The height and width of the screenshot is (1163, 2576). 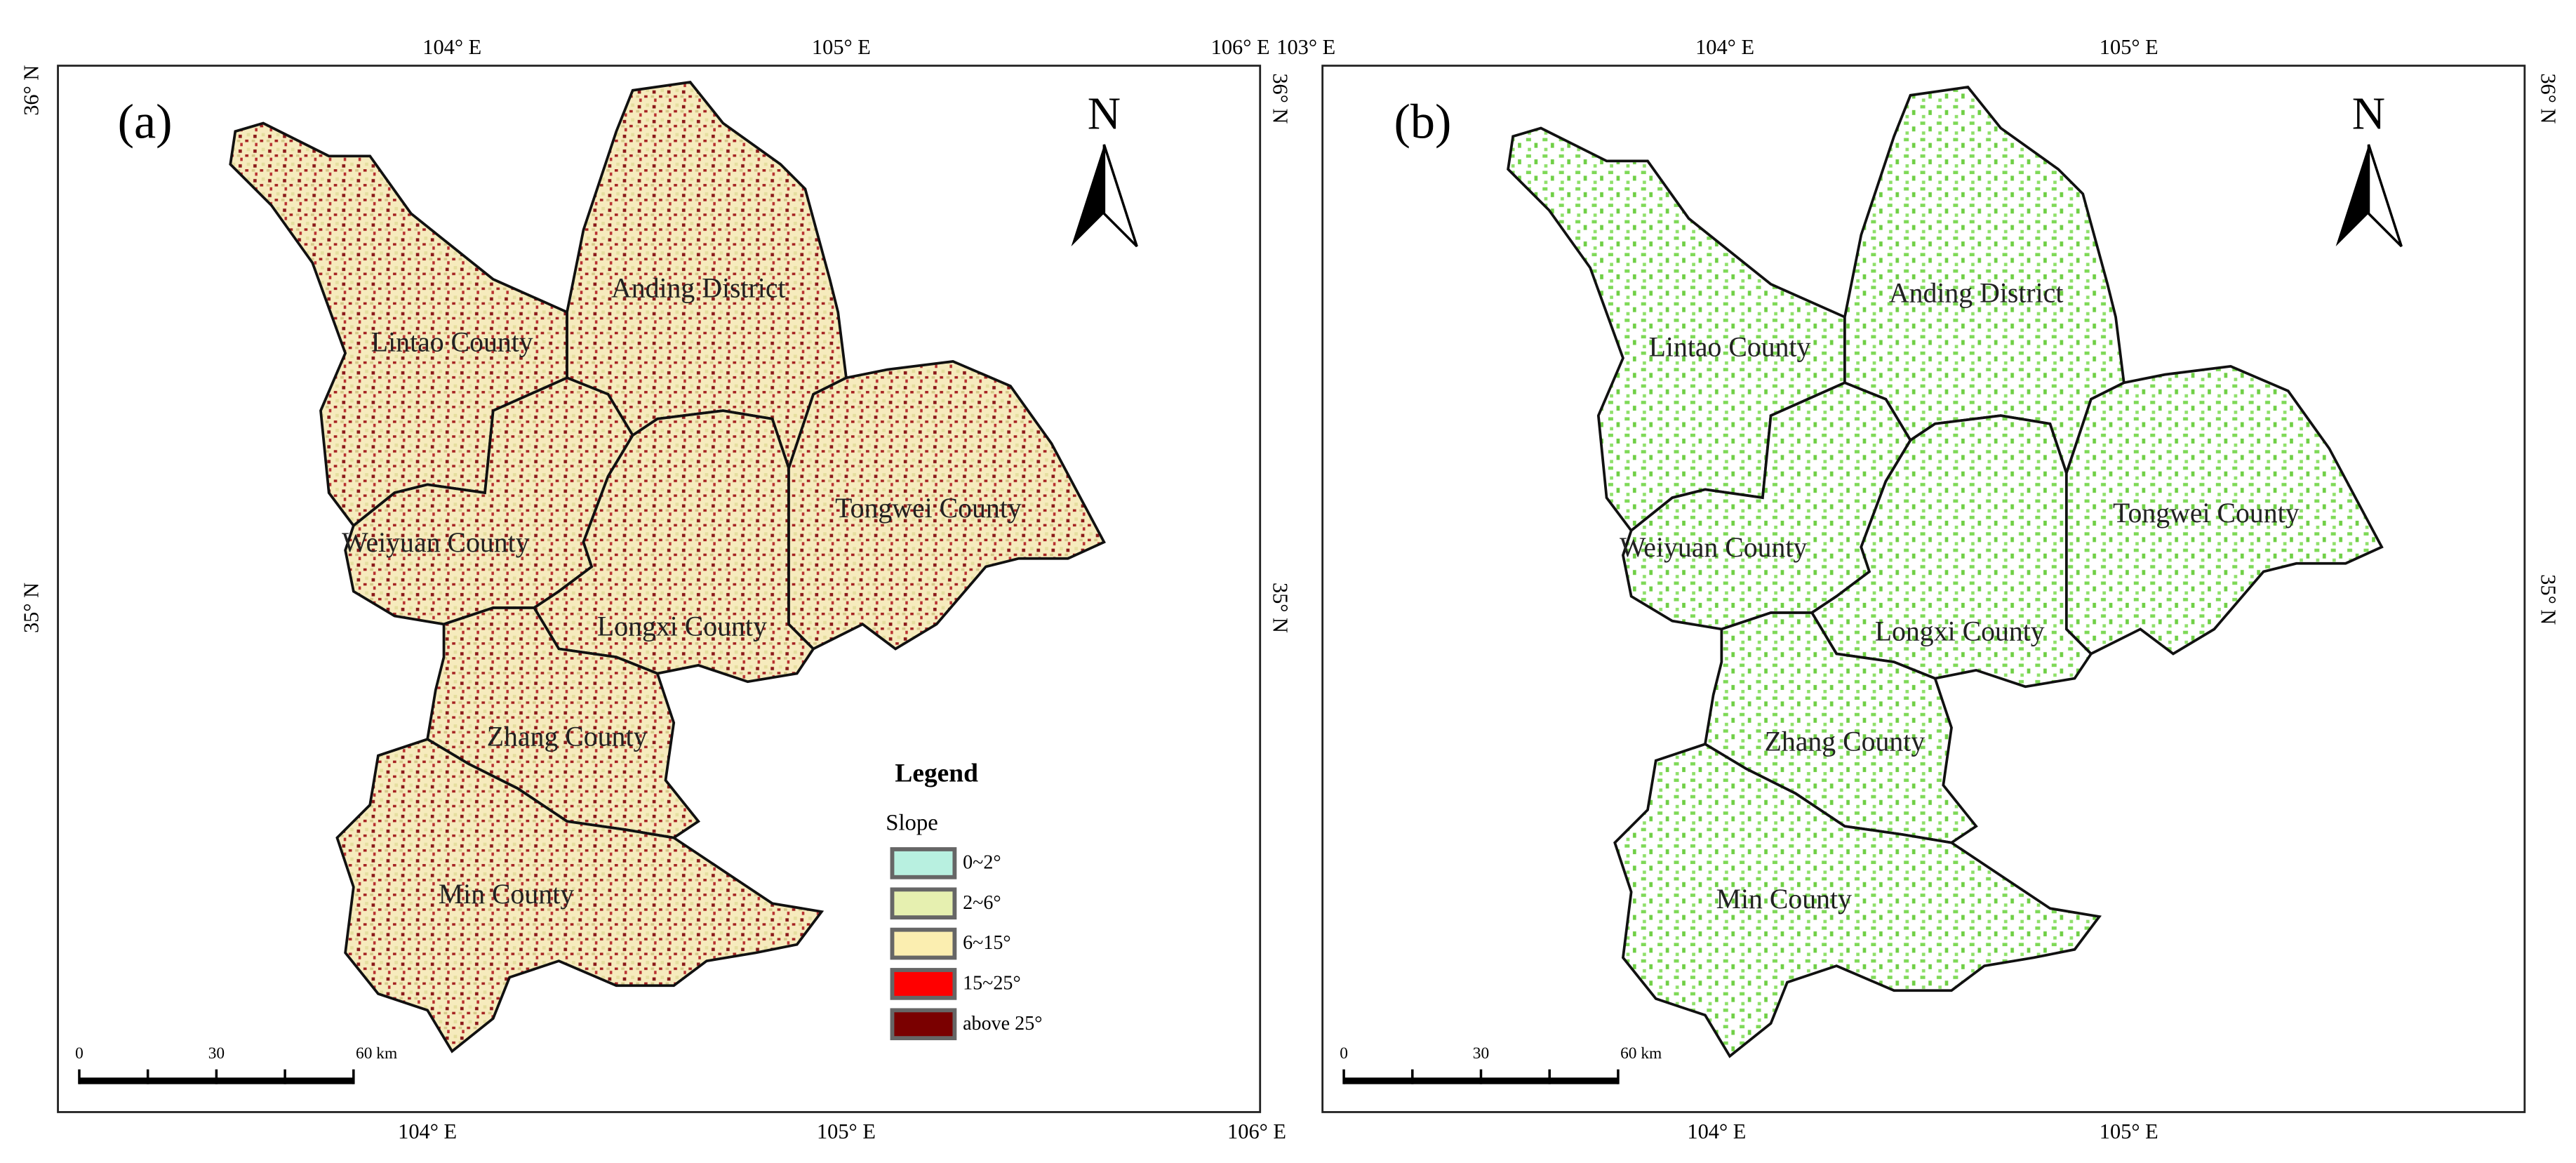 What do you see at coordinates (1003, 1024) in the screenshot?
I see `legend-label: above 25°` at bounding box center [1003, 1024].